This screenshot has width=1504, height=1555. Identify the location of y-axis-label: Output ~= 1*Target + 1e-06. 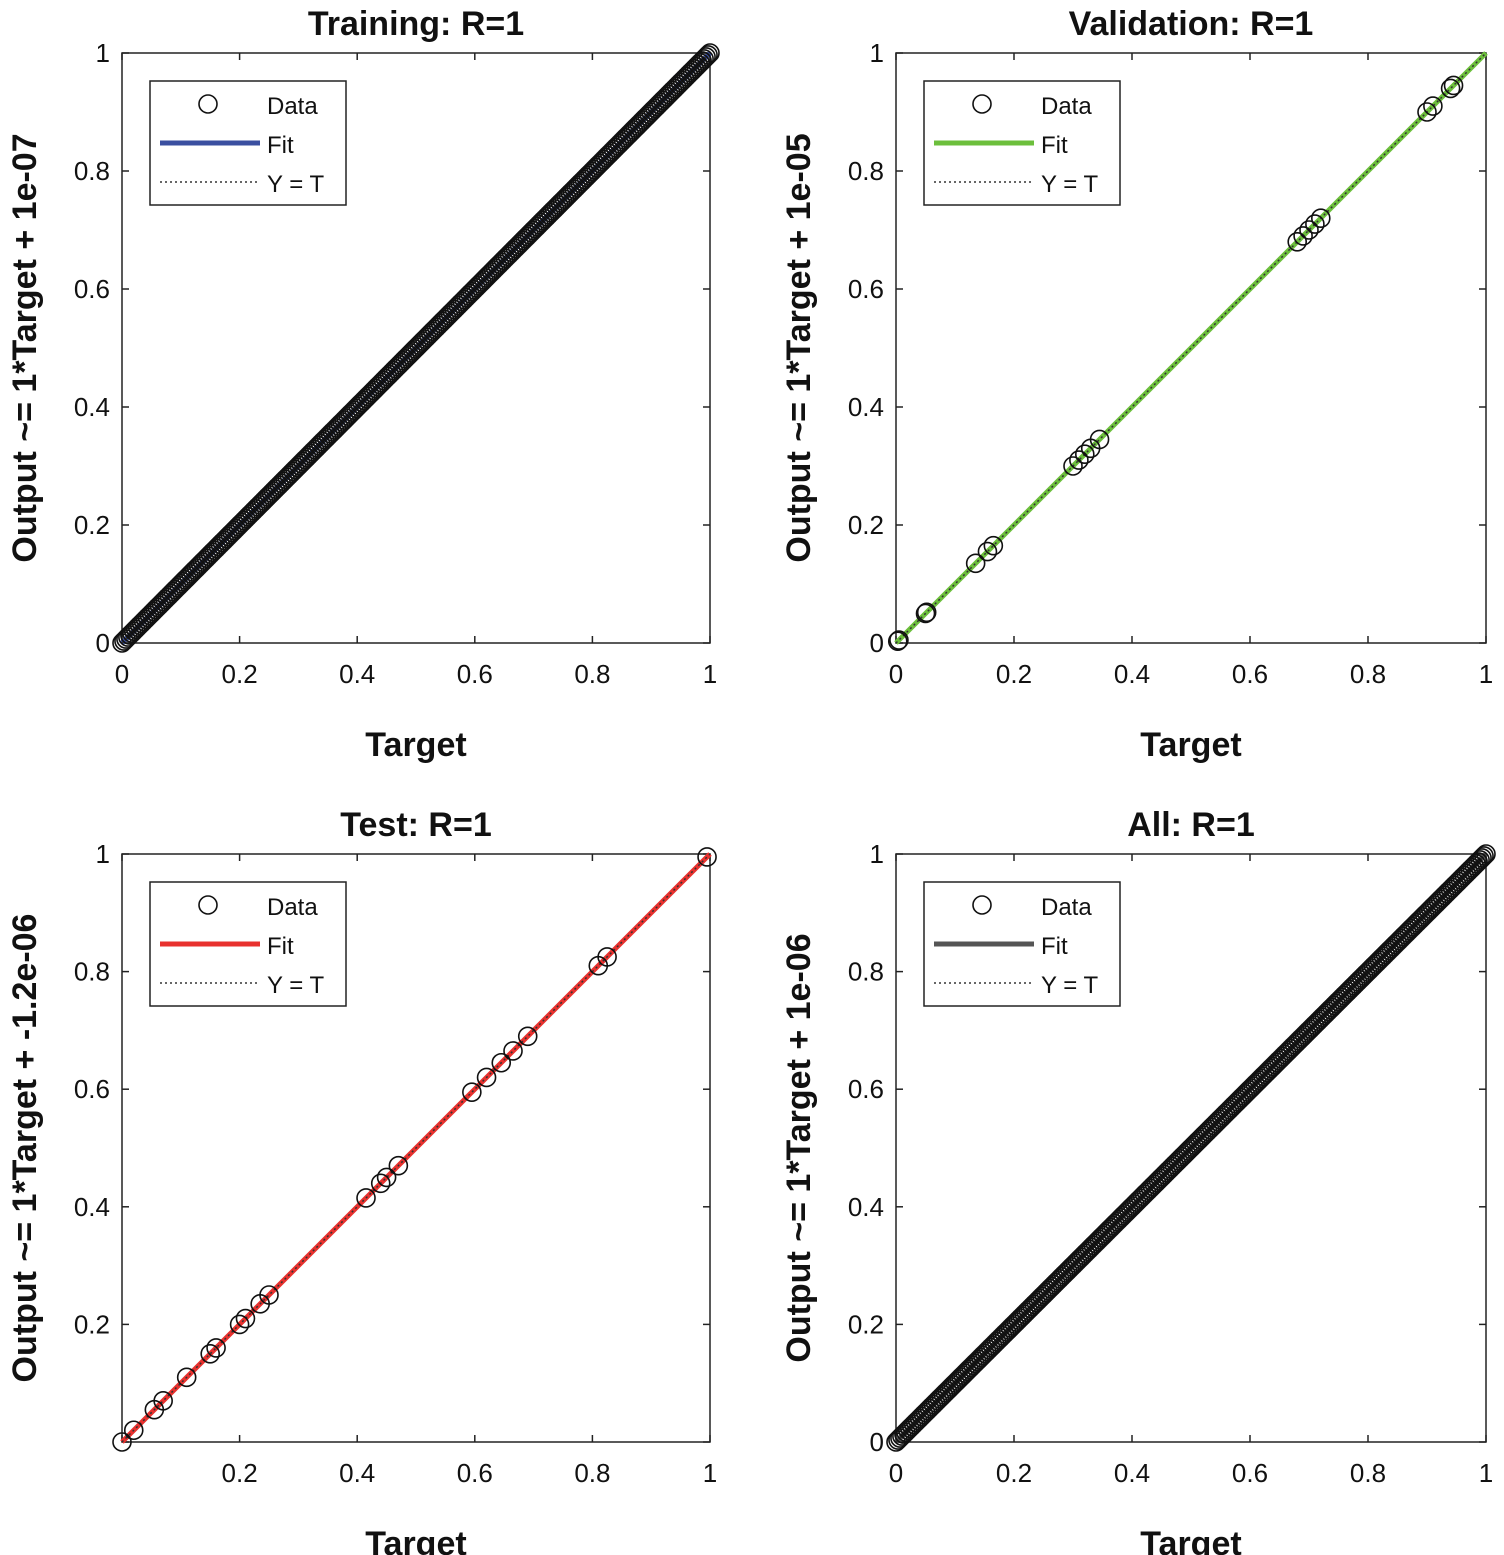
(799, 1147).